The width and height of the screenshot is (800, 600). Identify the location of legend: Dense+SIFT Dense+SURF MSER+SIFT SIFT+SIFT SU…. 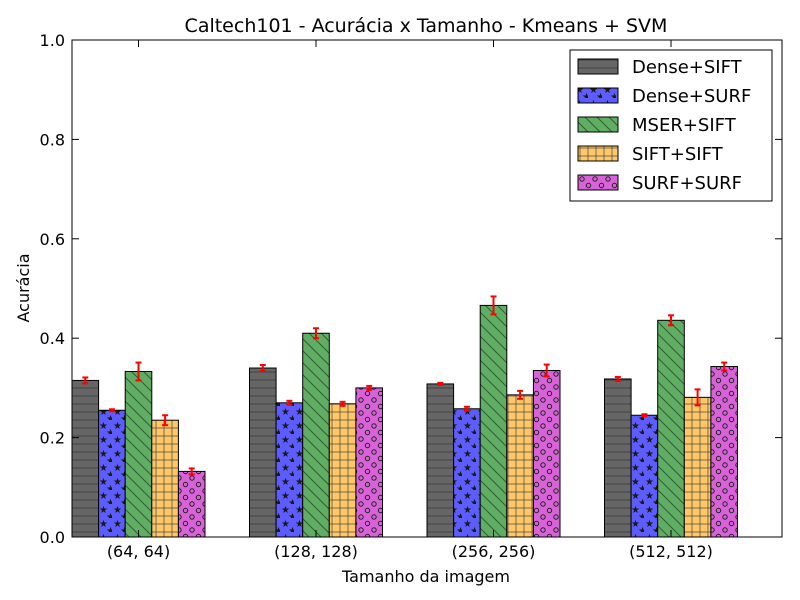
(671, 125).